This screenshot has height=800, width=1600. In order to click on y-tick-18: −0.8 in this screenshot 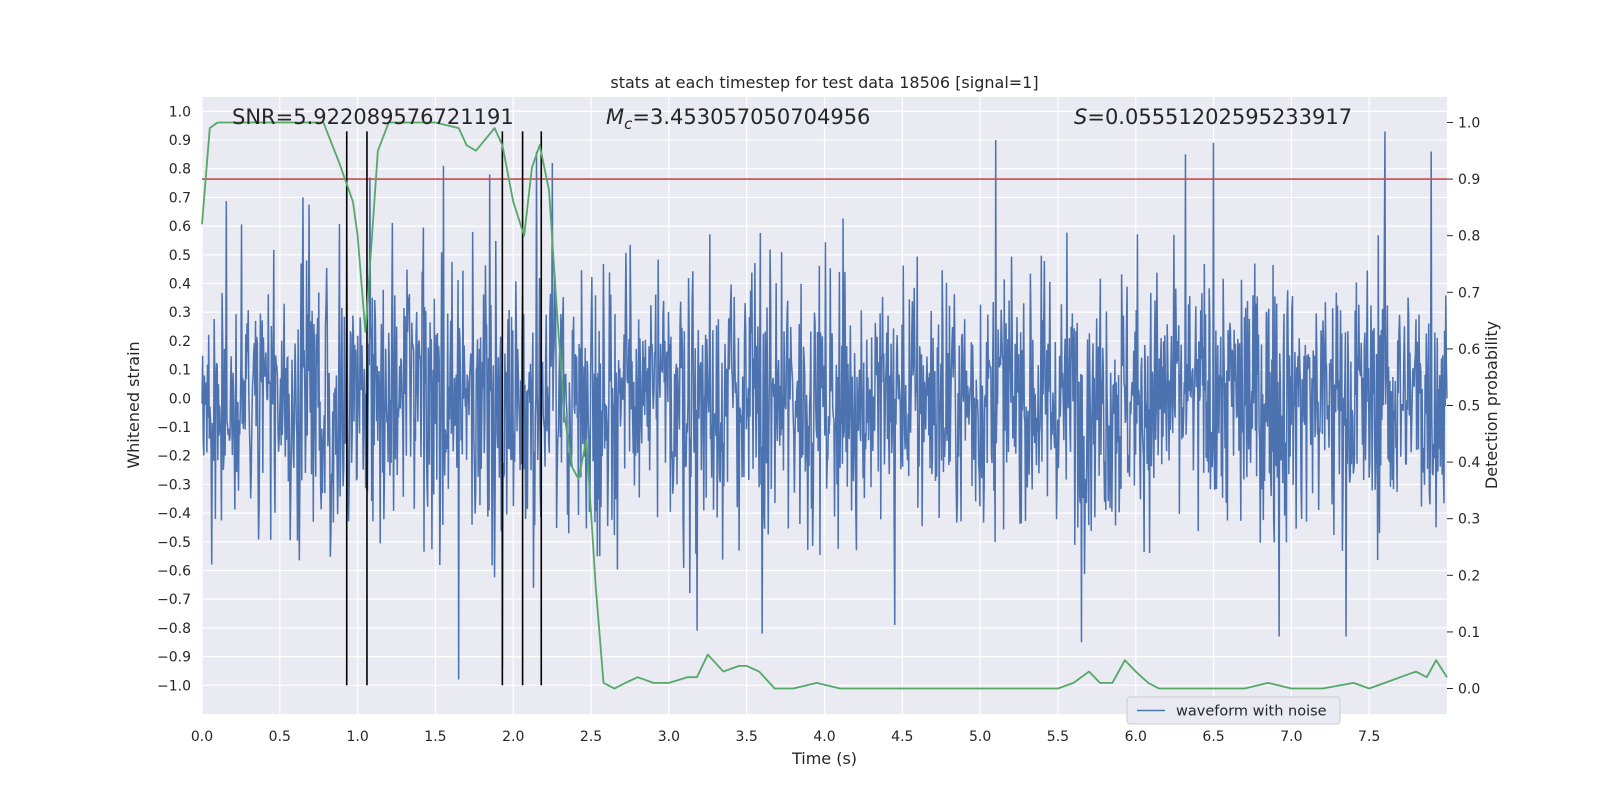, I will do `click(174, 629)`.